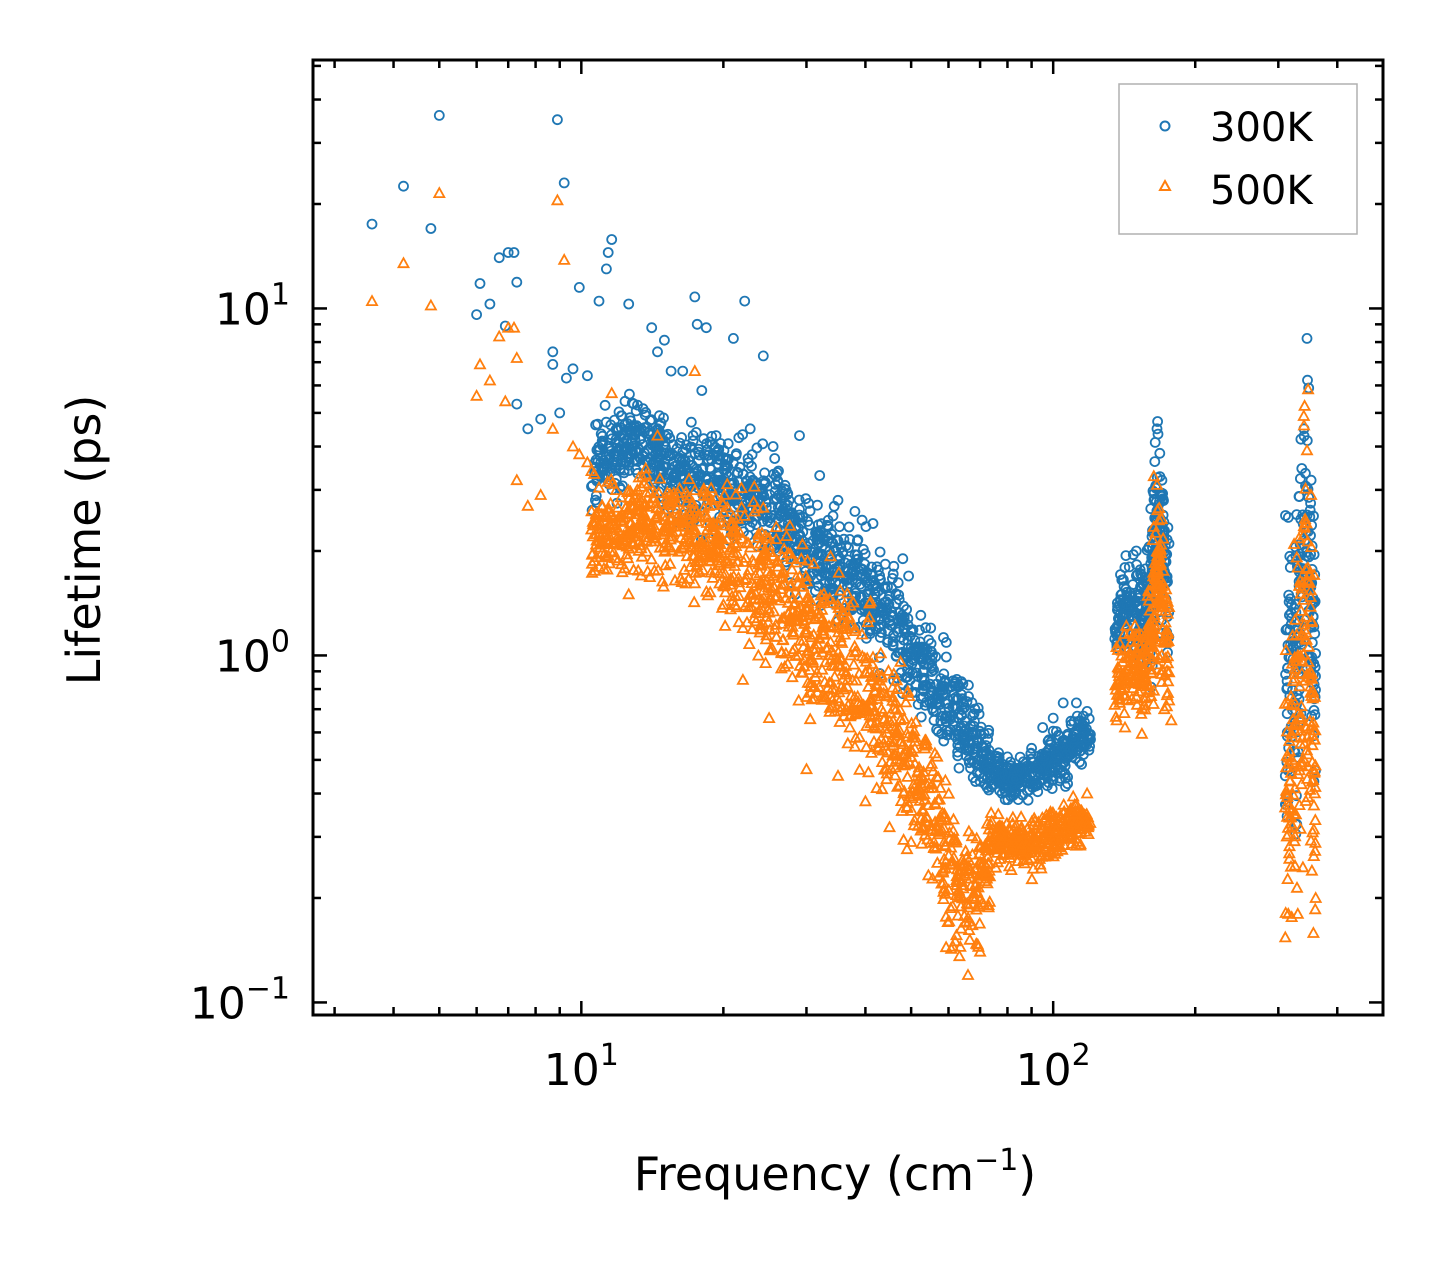 The image size is (1442, 1265). What do you see at coordinates (240, 1000) in the screenshot?
I see `y-tick-label: 10−1` at bounding box center [240, 1000].